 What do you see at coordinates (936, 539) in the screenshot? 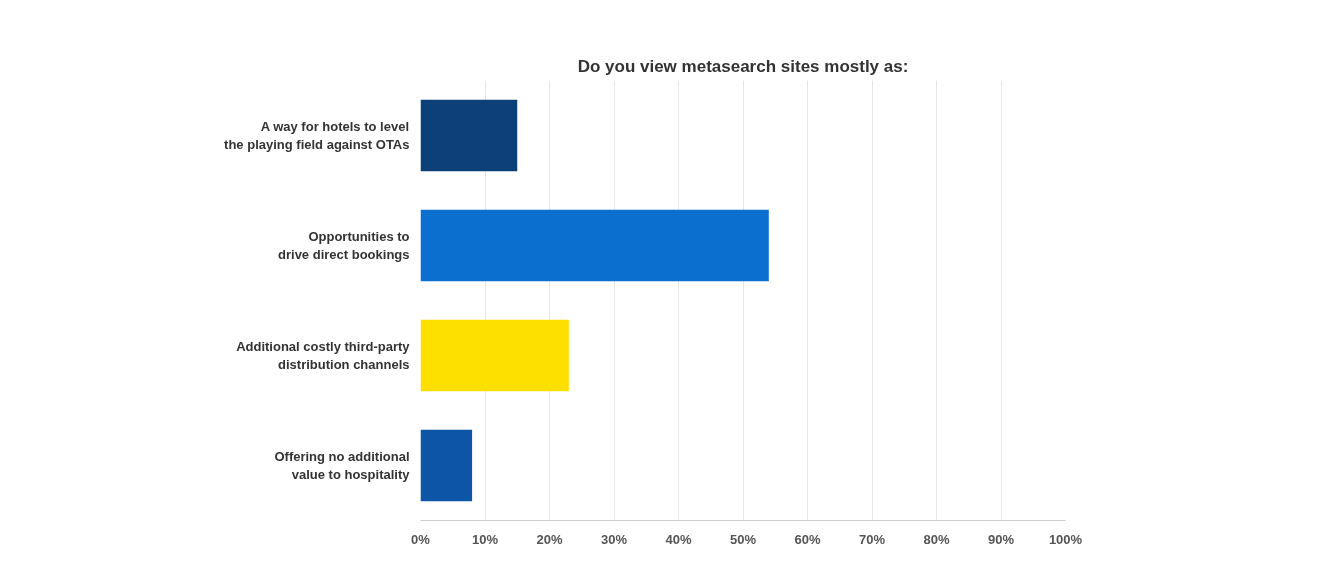
I see `x-tick-label: 80%` at bounding box center [936, 539].